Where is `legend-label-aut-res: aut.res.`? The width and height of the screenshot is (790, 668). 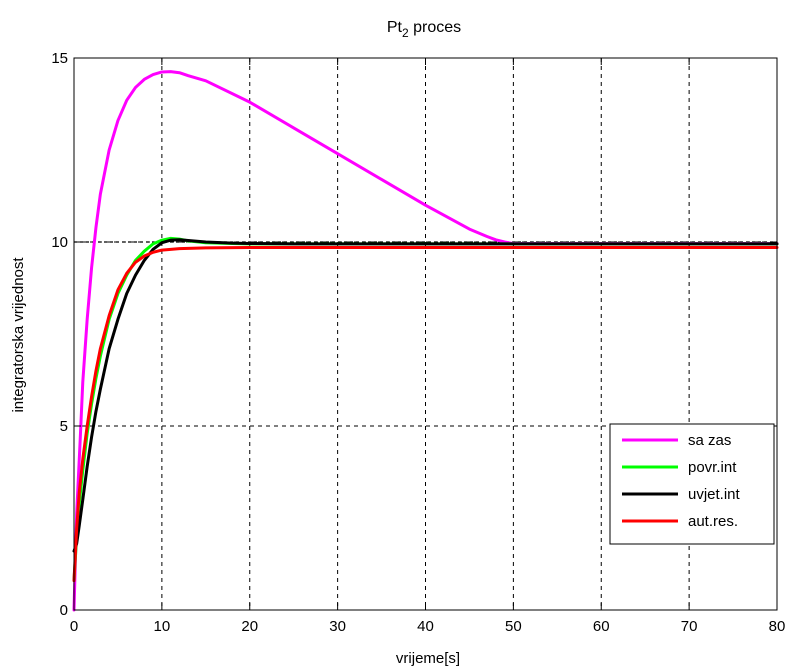 legend-label-aut-res: aut.res. is located at coordinates (713, 521).